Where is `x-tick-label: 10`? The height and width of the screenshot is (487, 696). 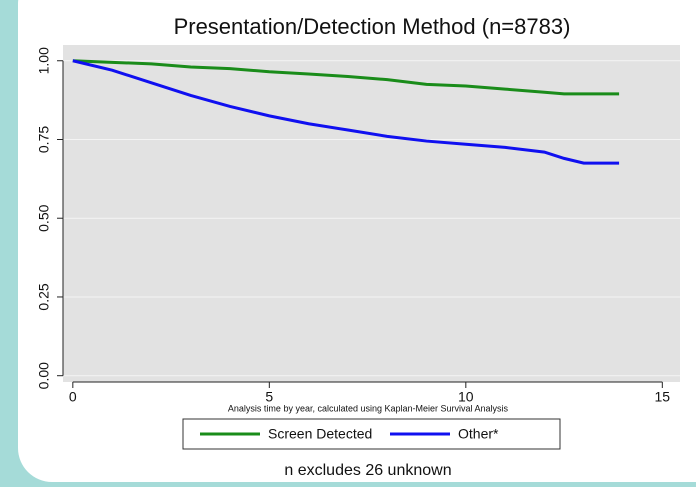
x-tick-label: 10 is located at coordinates (466, 397).